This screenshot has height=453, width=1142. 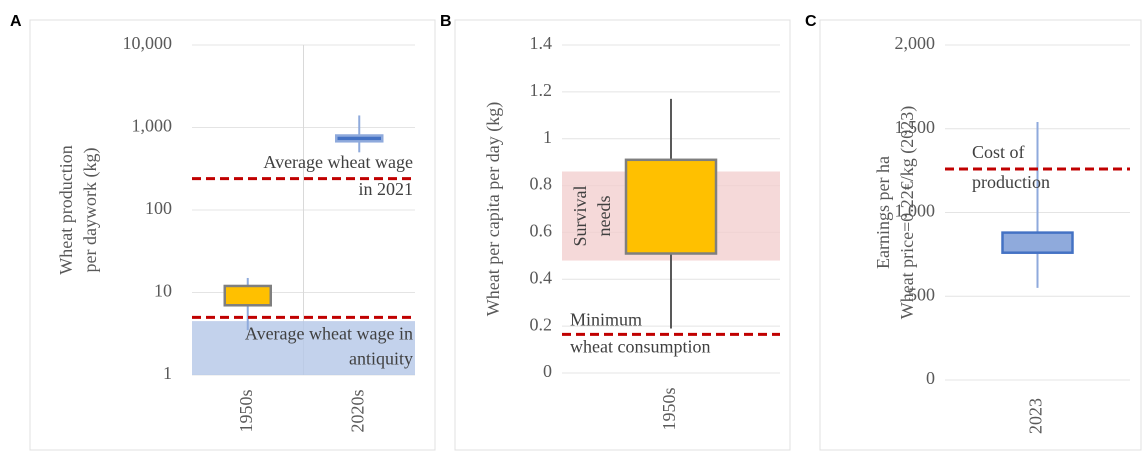 I want to click on y-tick-label: 1.2, so click(x=541, y=90).